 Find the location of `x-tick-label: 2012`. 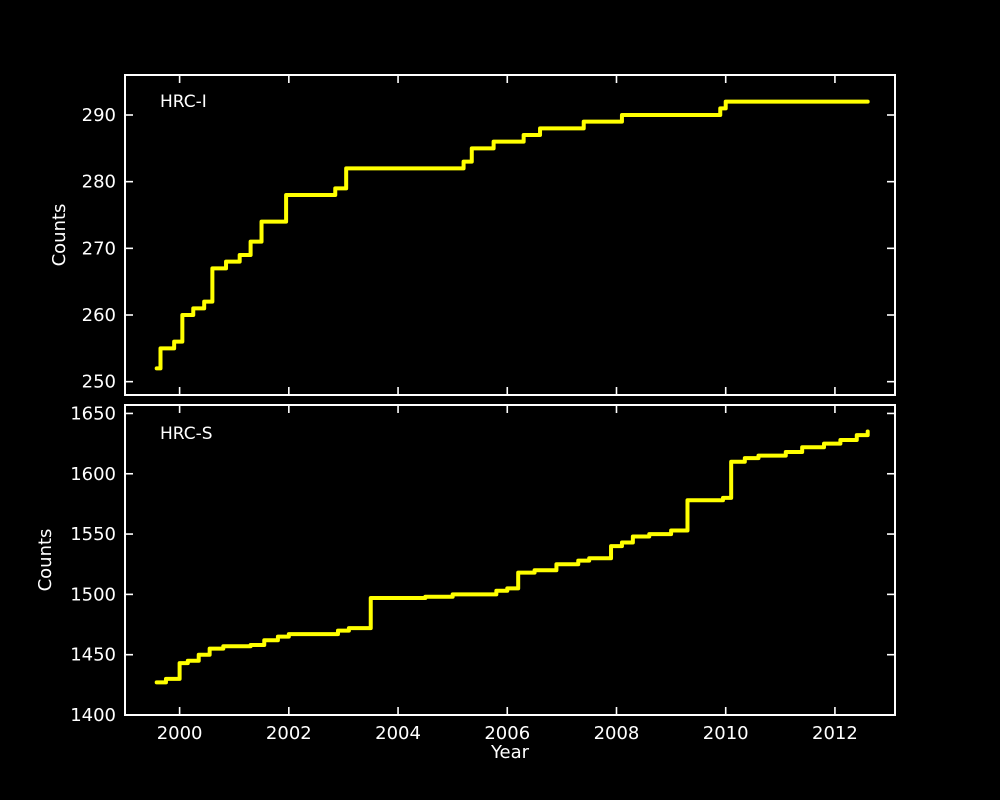

x-tick-label: 2012 is located at coordinates (835, 733).